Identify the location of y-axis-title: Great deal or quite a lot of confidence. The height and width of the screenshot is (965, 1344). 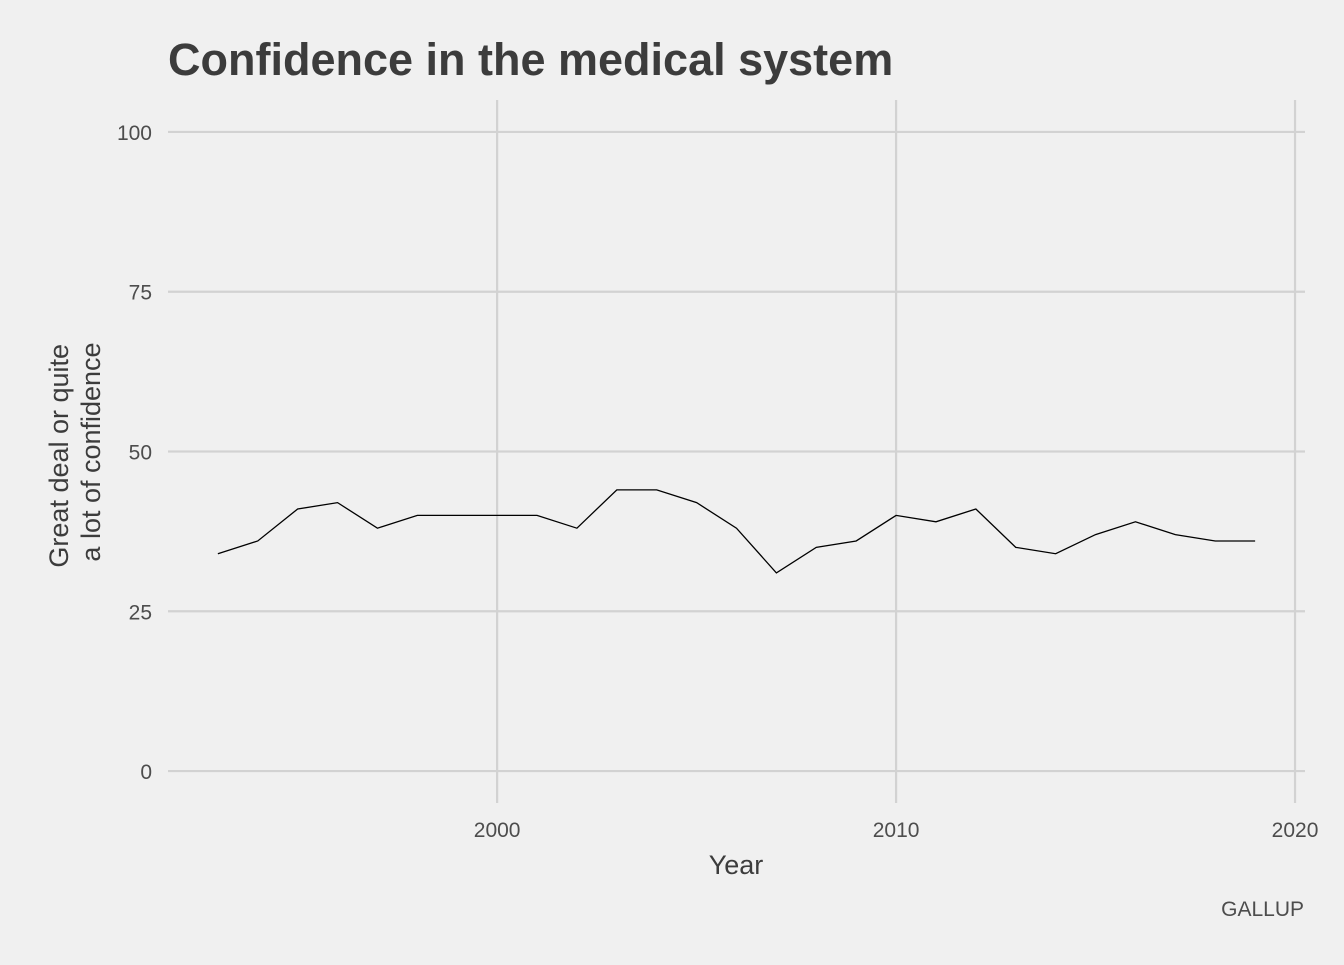
(75, 451).